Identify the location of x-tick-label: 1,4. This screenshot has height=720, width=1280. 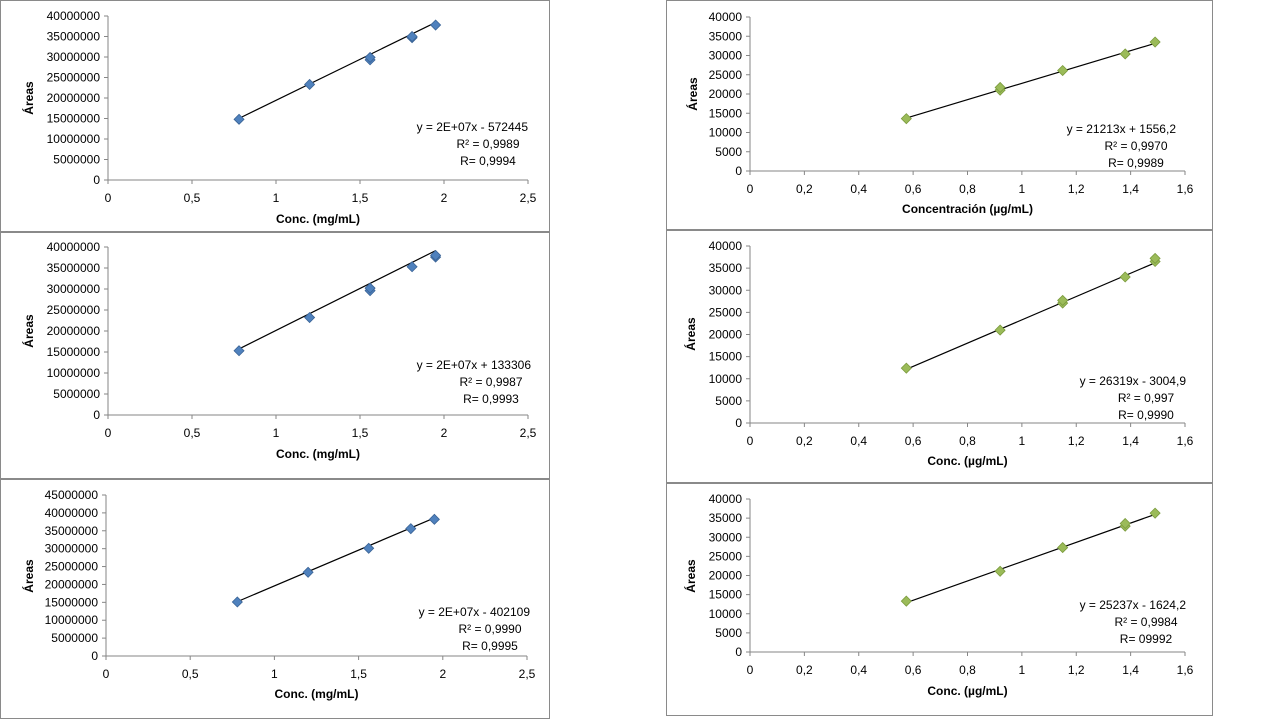
(1130, 189).